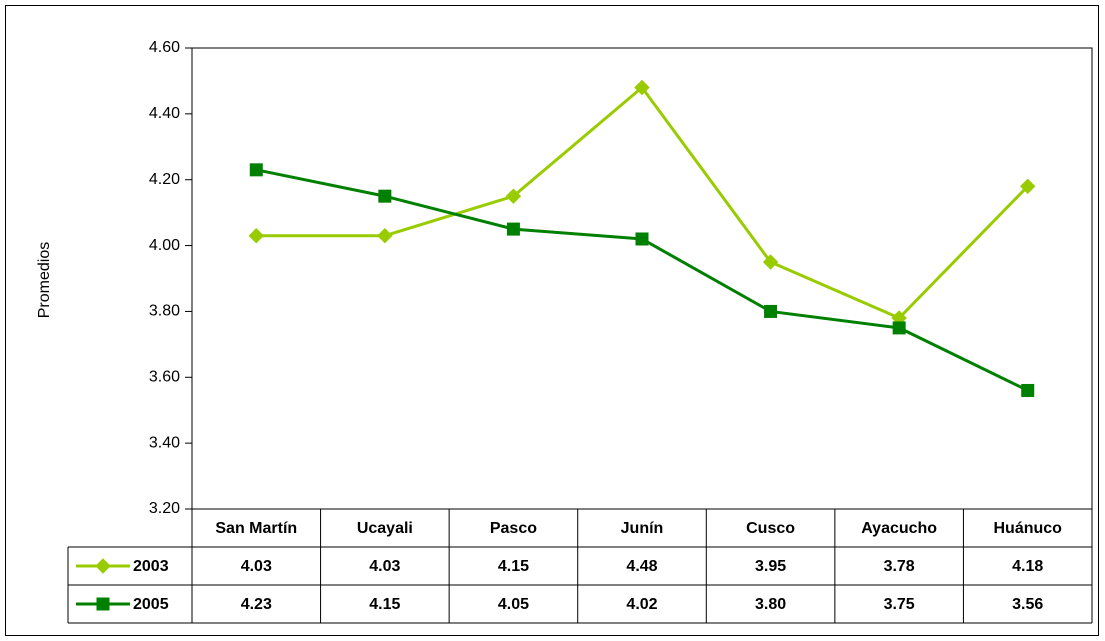 Image resolution: width=1105 pixels, height=641 pixels. I want to click on y-tick-label: 3.80, so click(164, 311).